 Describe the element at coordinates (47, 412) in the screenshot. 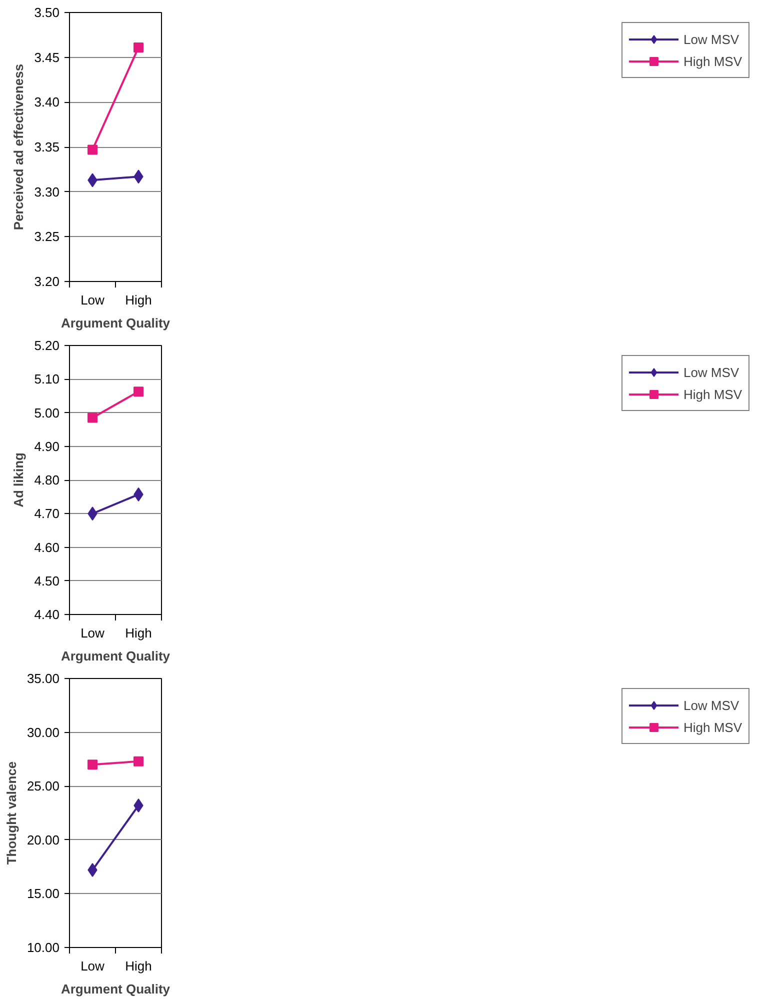

I see `y-tick-label: 5.00` at that location.